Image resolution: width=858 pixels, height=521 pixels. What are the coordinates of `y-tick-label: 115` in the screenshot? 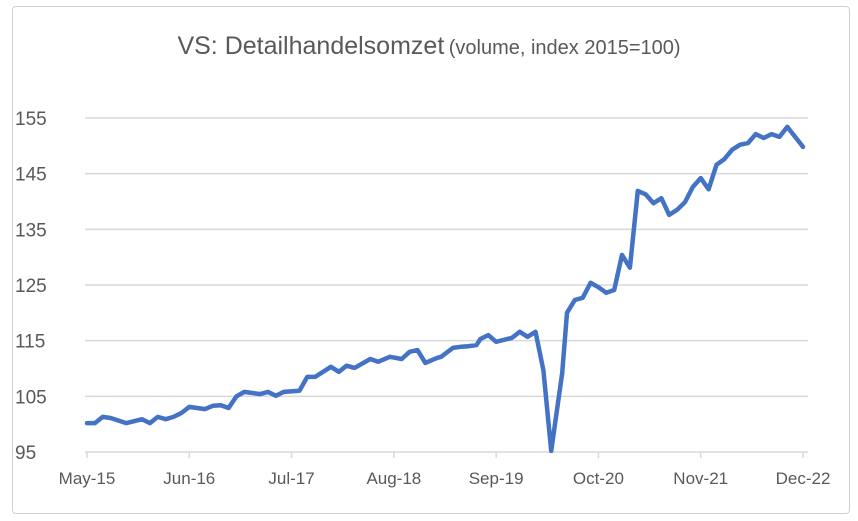 It's located at (30, 342).